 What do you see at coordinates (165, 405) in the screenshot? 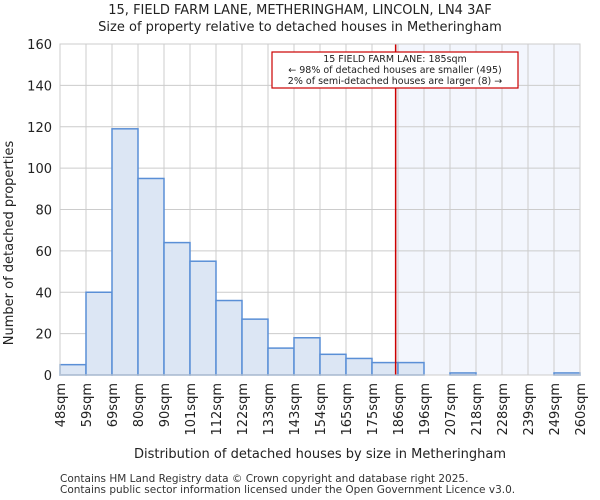
I see `x-tick-label: 90sqm` at bounding box center [165, 405].